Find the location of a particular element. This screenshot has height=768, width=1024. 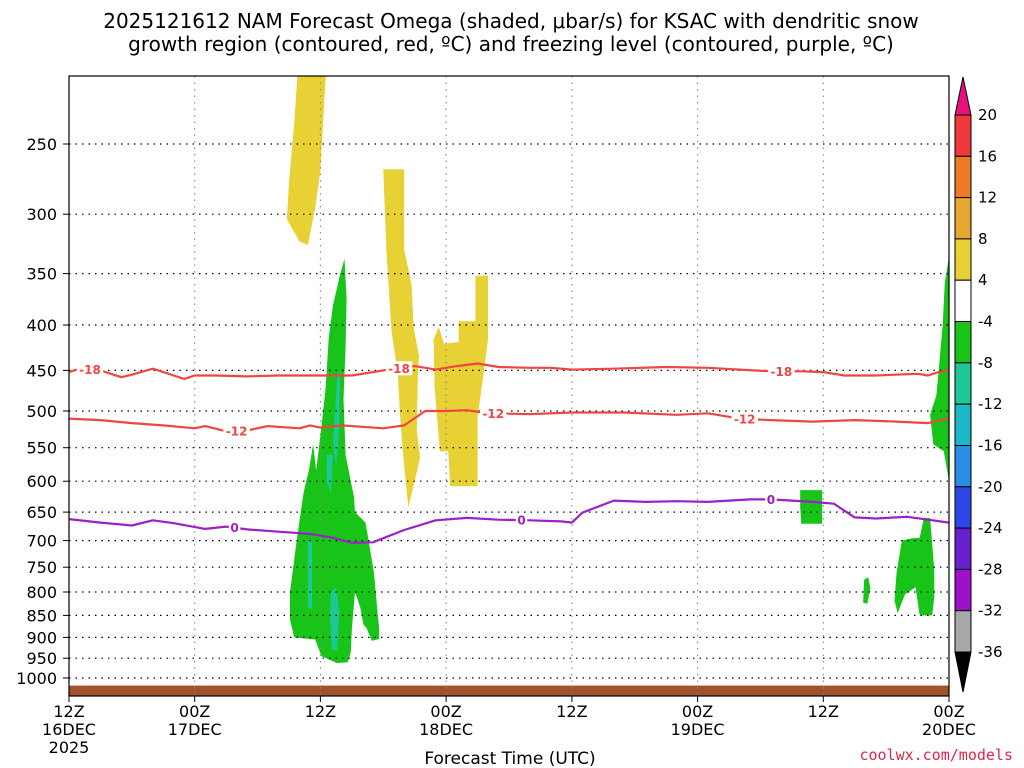

y-tick-label: 600 is located at coordinates (41, 481).